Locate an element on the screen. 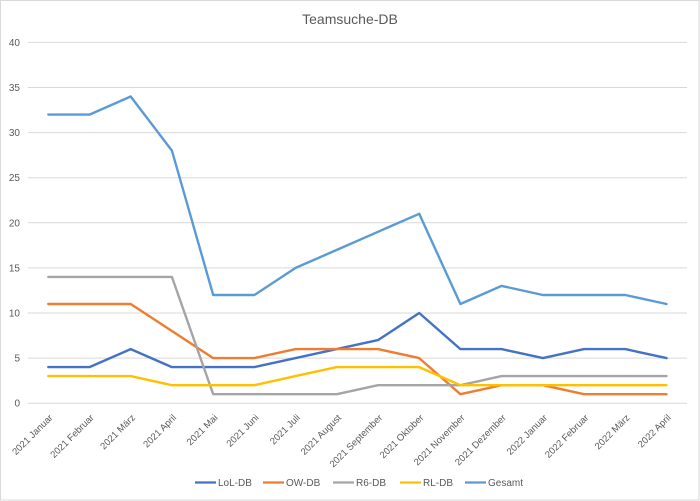 This screenshot has width=700, height=501. svg-text: Gesamt is located at coordinates (505, 483).